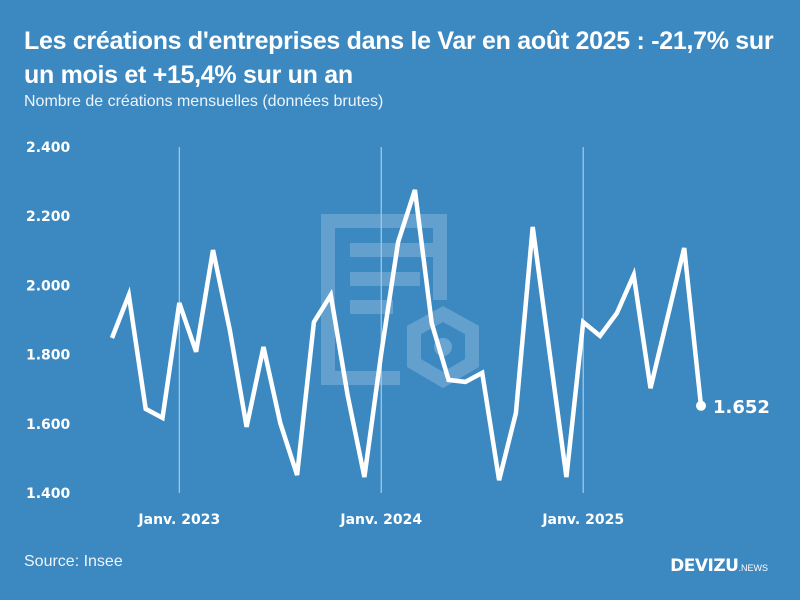  Describe the element at coordinates (178, 520) in the screenshot. I see `x-tick-label: Janv. 2023` at that location.